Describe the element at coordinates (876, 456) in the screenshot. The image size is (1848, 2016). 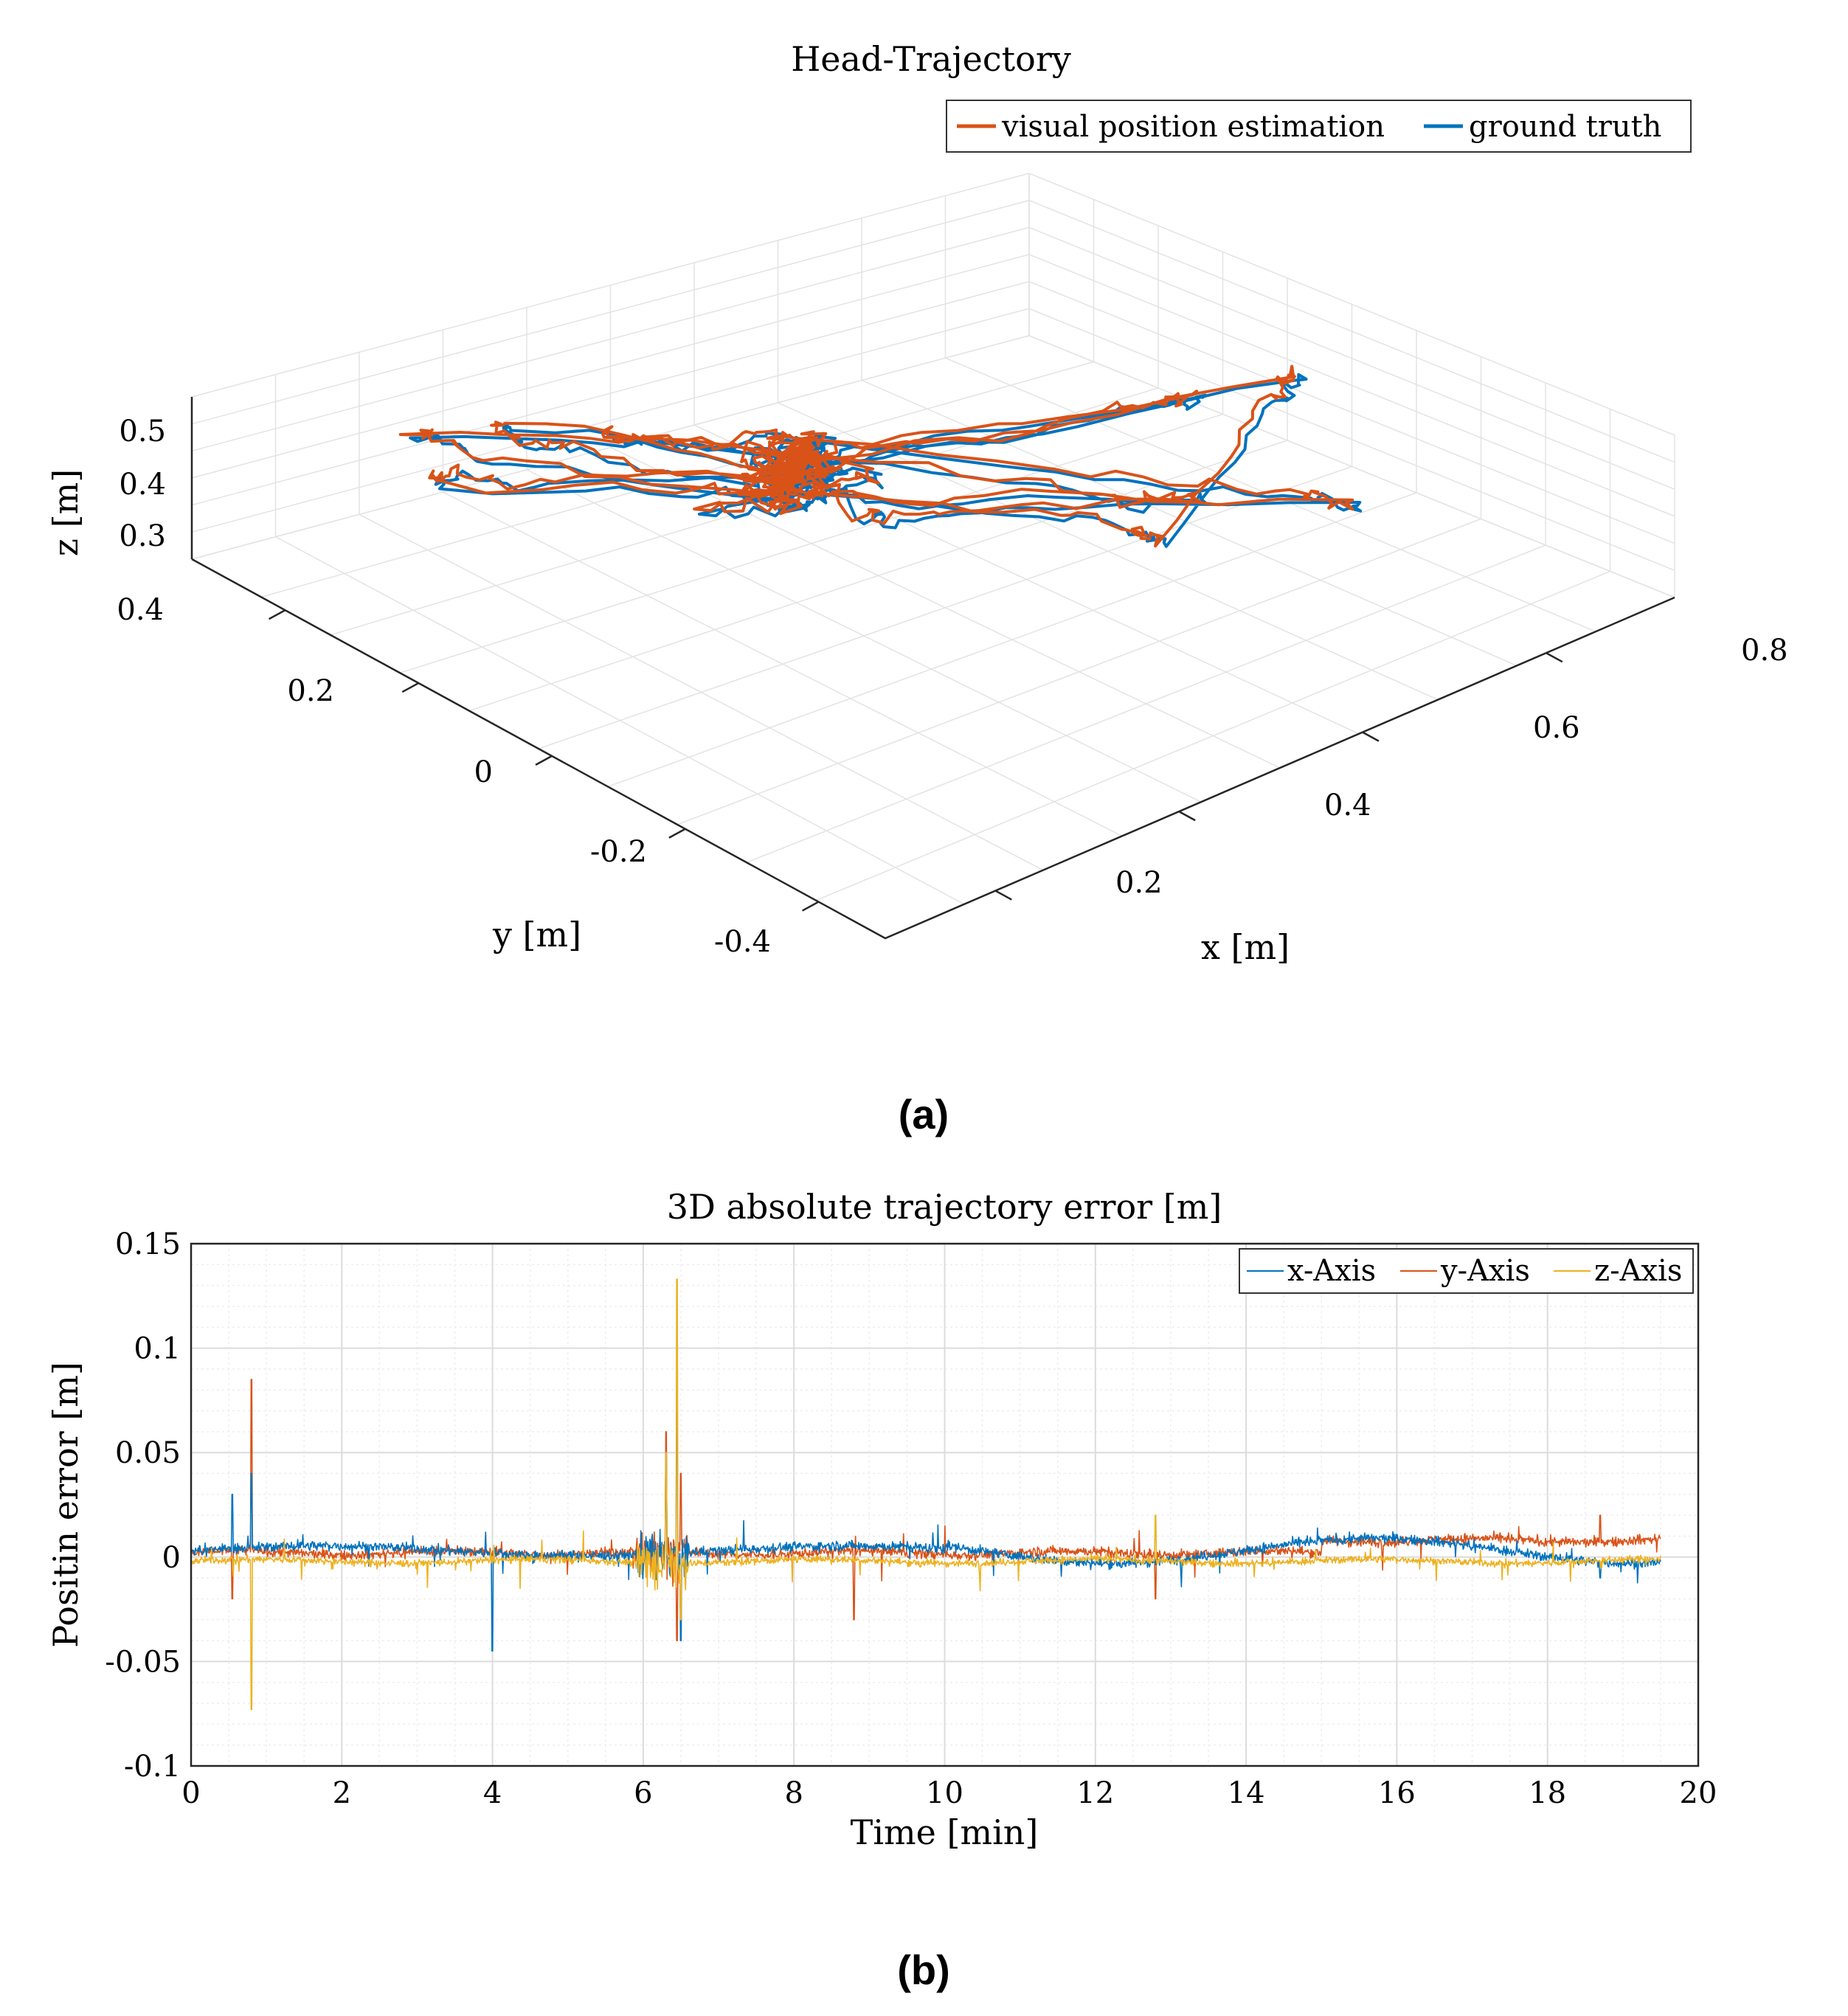
I see `series-line-visual-position-estimation` at that location.